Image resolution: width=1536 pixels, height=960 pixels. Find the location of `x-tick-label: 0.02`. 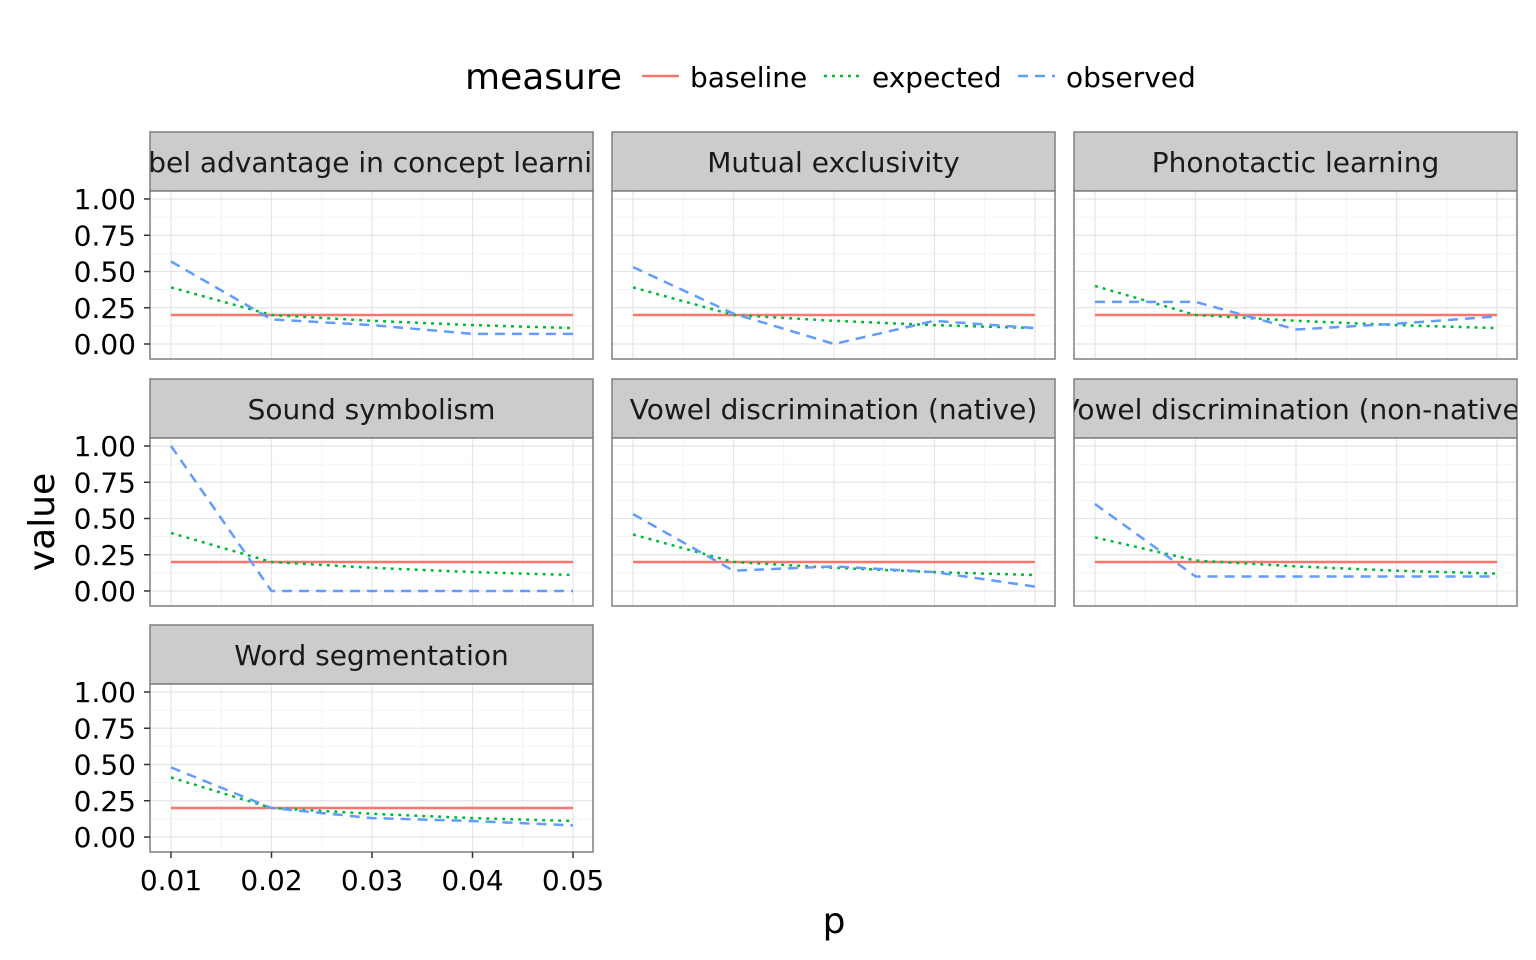

x-tick-label: 0.02 is located at coordinates (271, 880).